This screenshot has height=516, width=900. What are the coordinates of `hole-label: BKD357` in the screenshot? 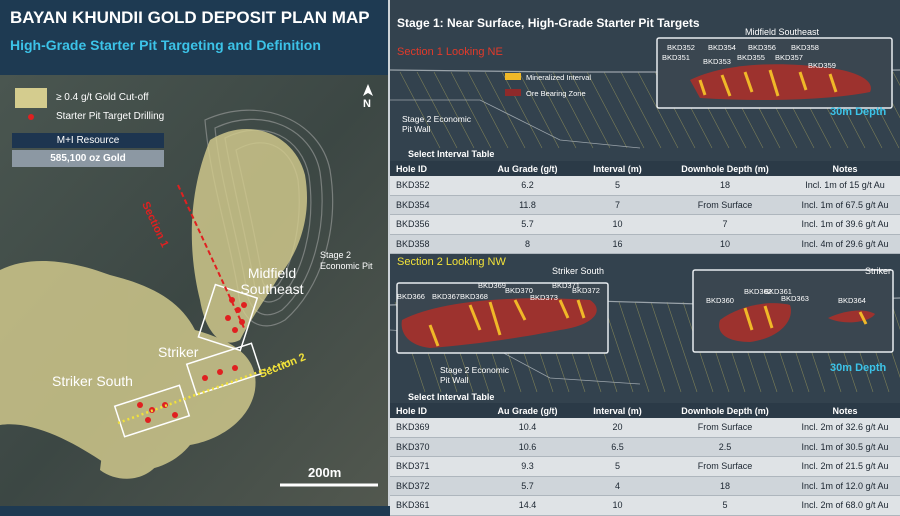 It's located at (789, 57).